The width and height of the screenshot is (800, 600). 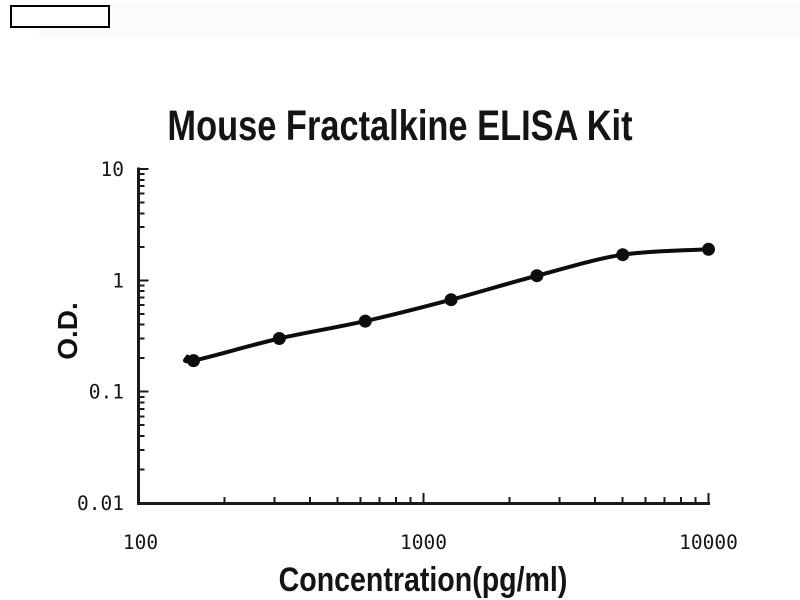 I want to click on x-tick-label: 10000, so click(x=708, y=542).